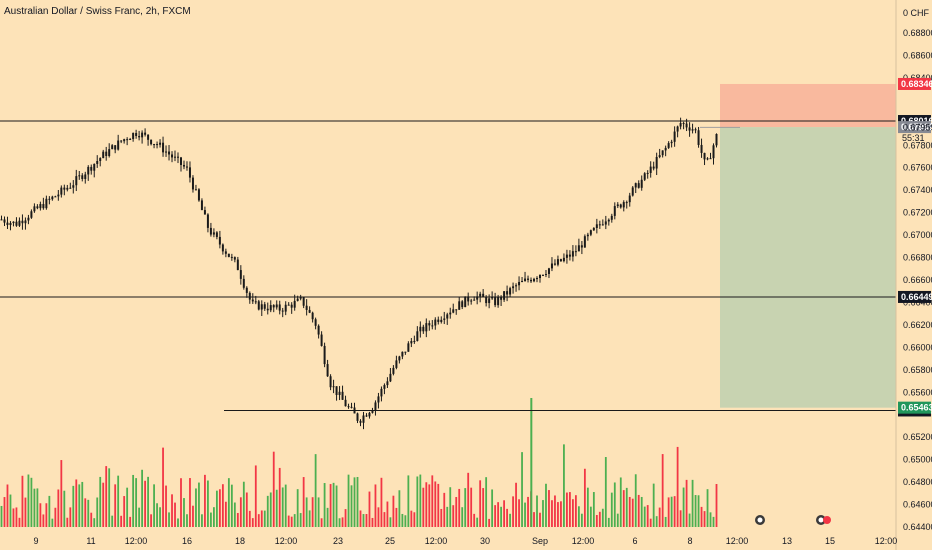 The width and height of the screenshot is (932, 550). What do you see at coordinates (540, 541) in the screenshot?
I see `x-tick-label: Sep` at bounding box center [540, 541].